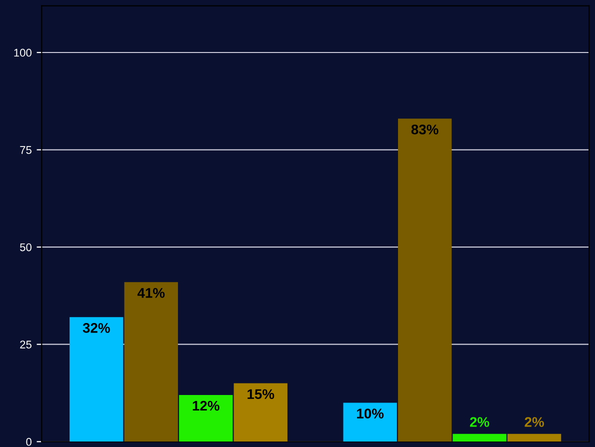  I want to click on y-tick-label: 75, so click(26, 150).